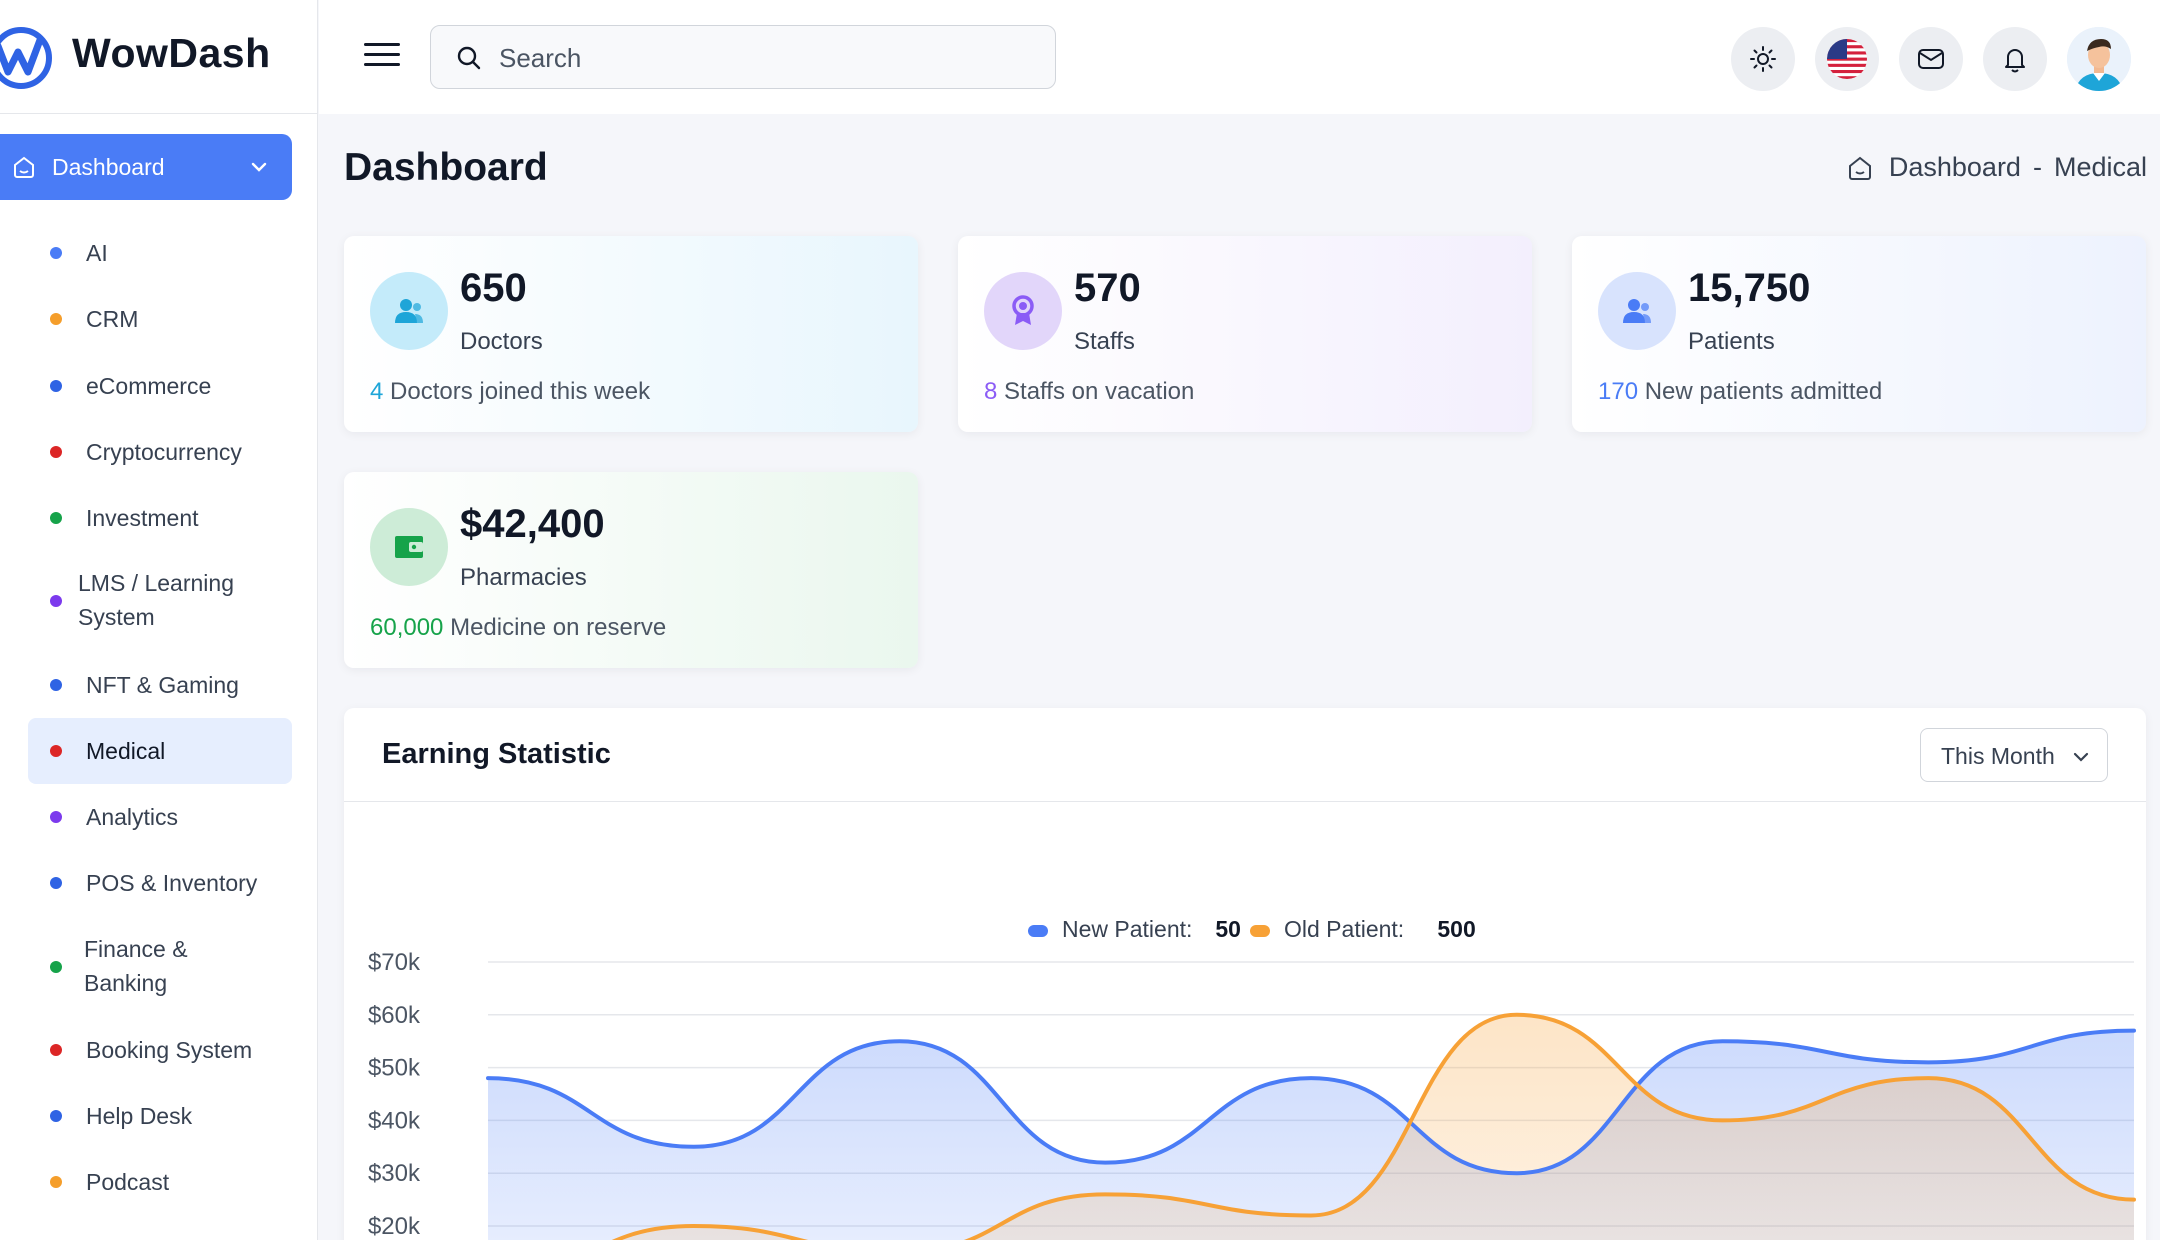 This screenshot has width=2160, height=1240. I want to click on y-tick-label: $40k, so click(394, 1120).